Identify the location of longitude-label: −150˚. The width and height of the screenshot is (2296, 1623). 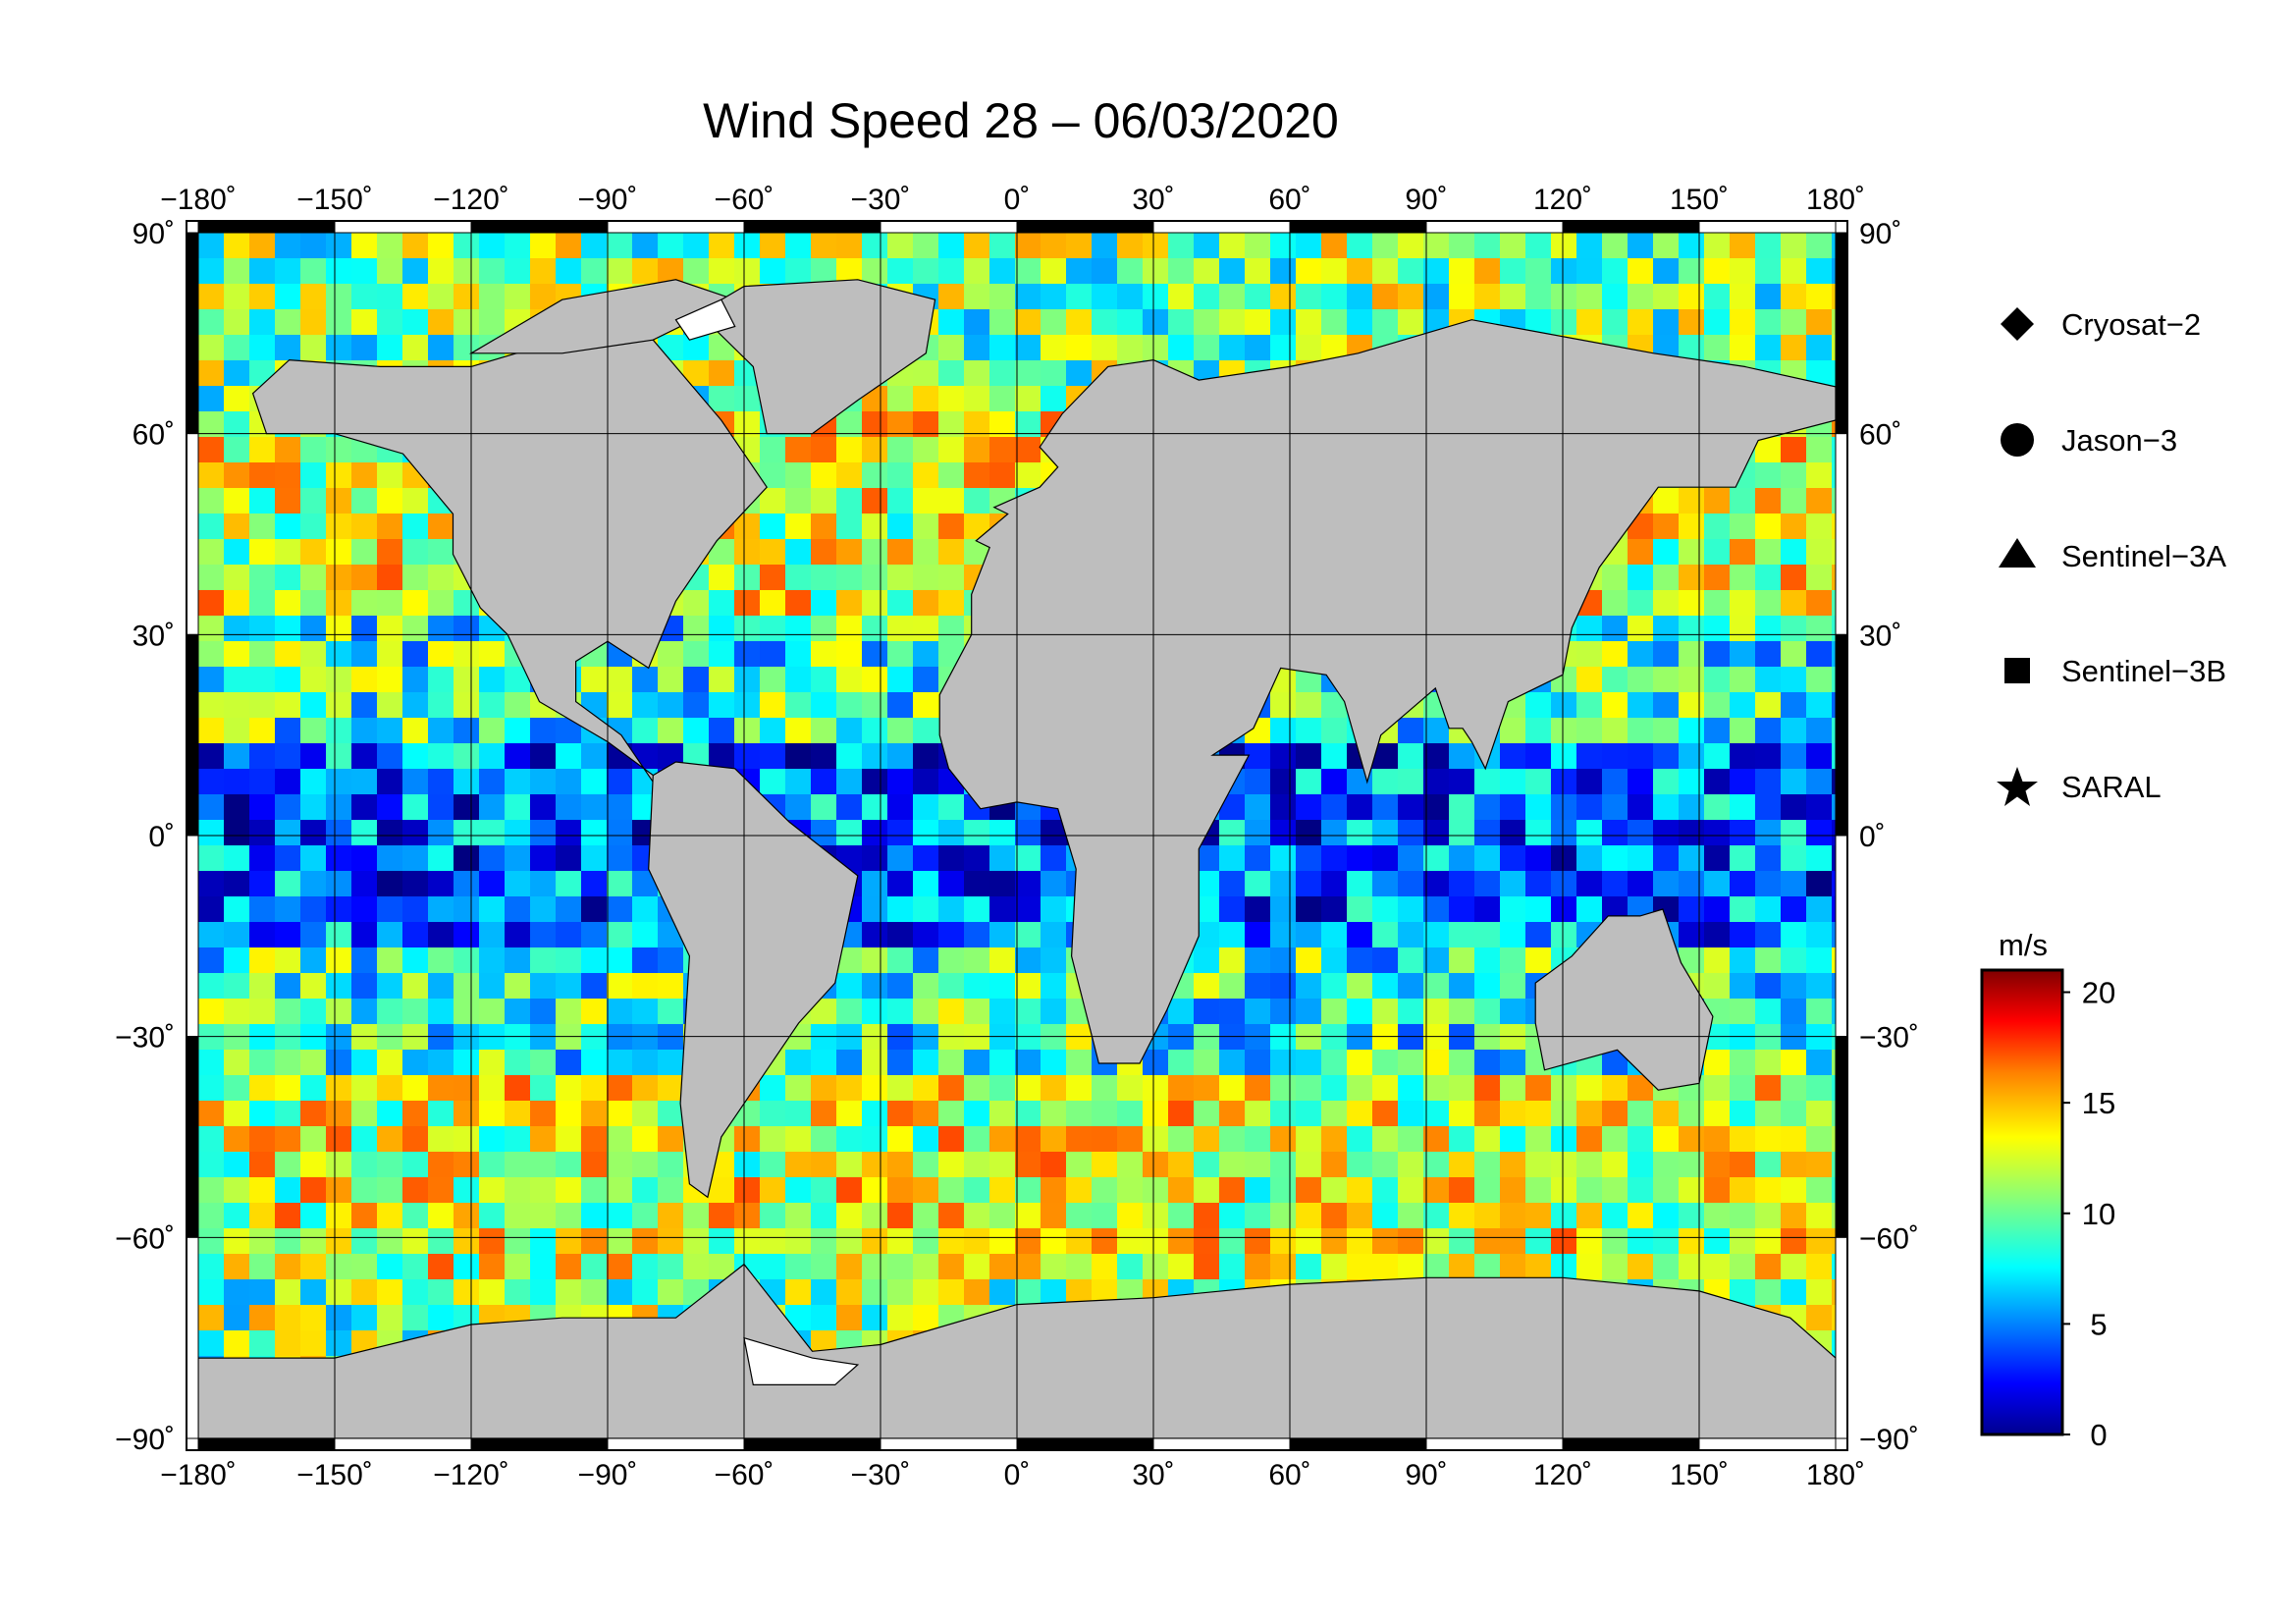
(334, 1475).